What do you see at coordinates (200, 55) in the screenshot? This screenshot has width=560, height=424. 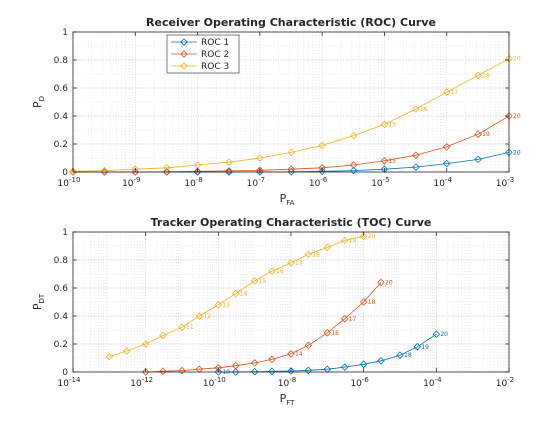 I see `legend-entry: ROC 2` at bounding box center [200, 55].